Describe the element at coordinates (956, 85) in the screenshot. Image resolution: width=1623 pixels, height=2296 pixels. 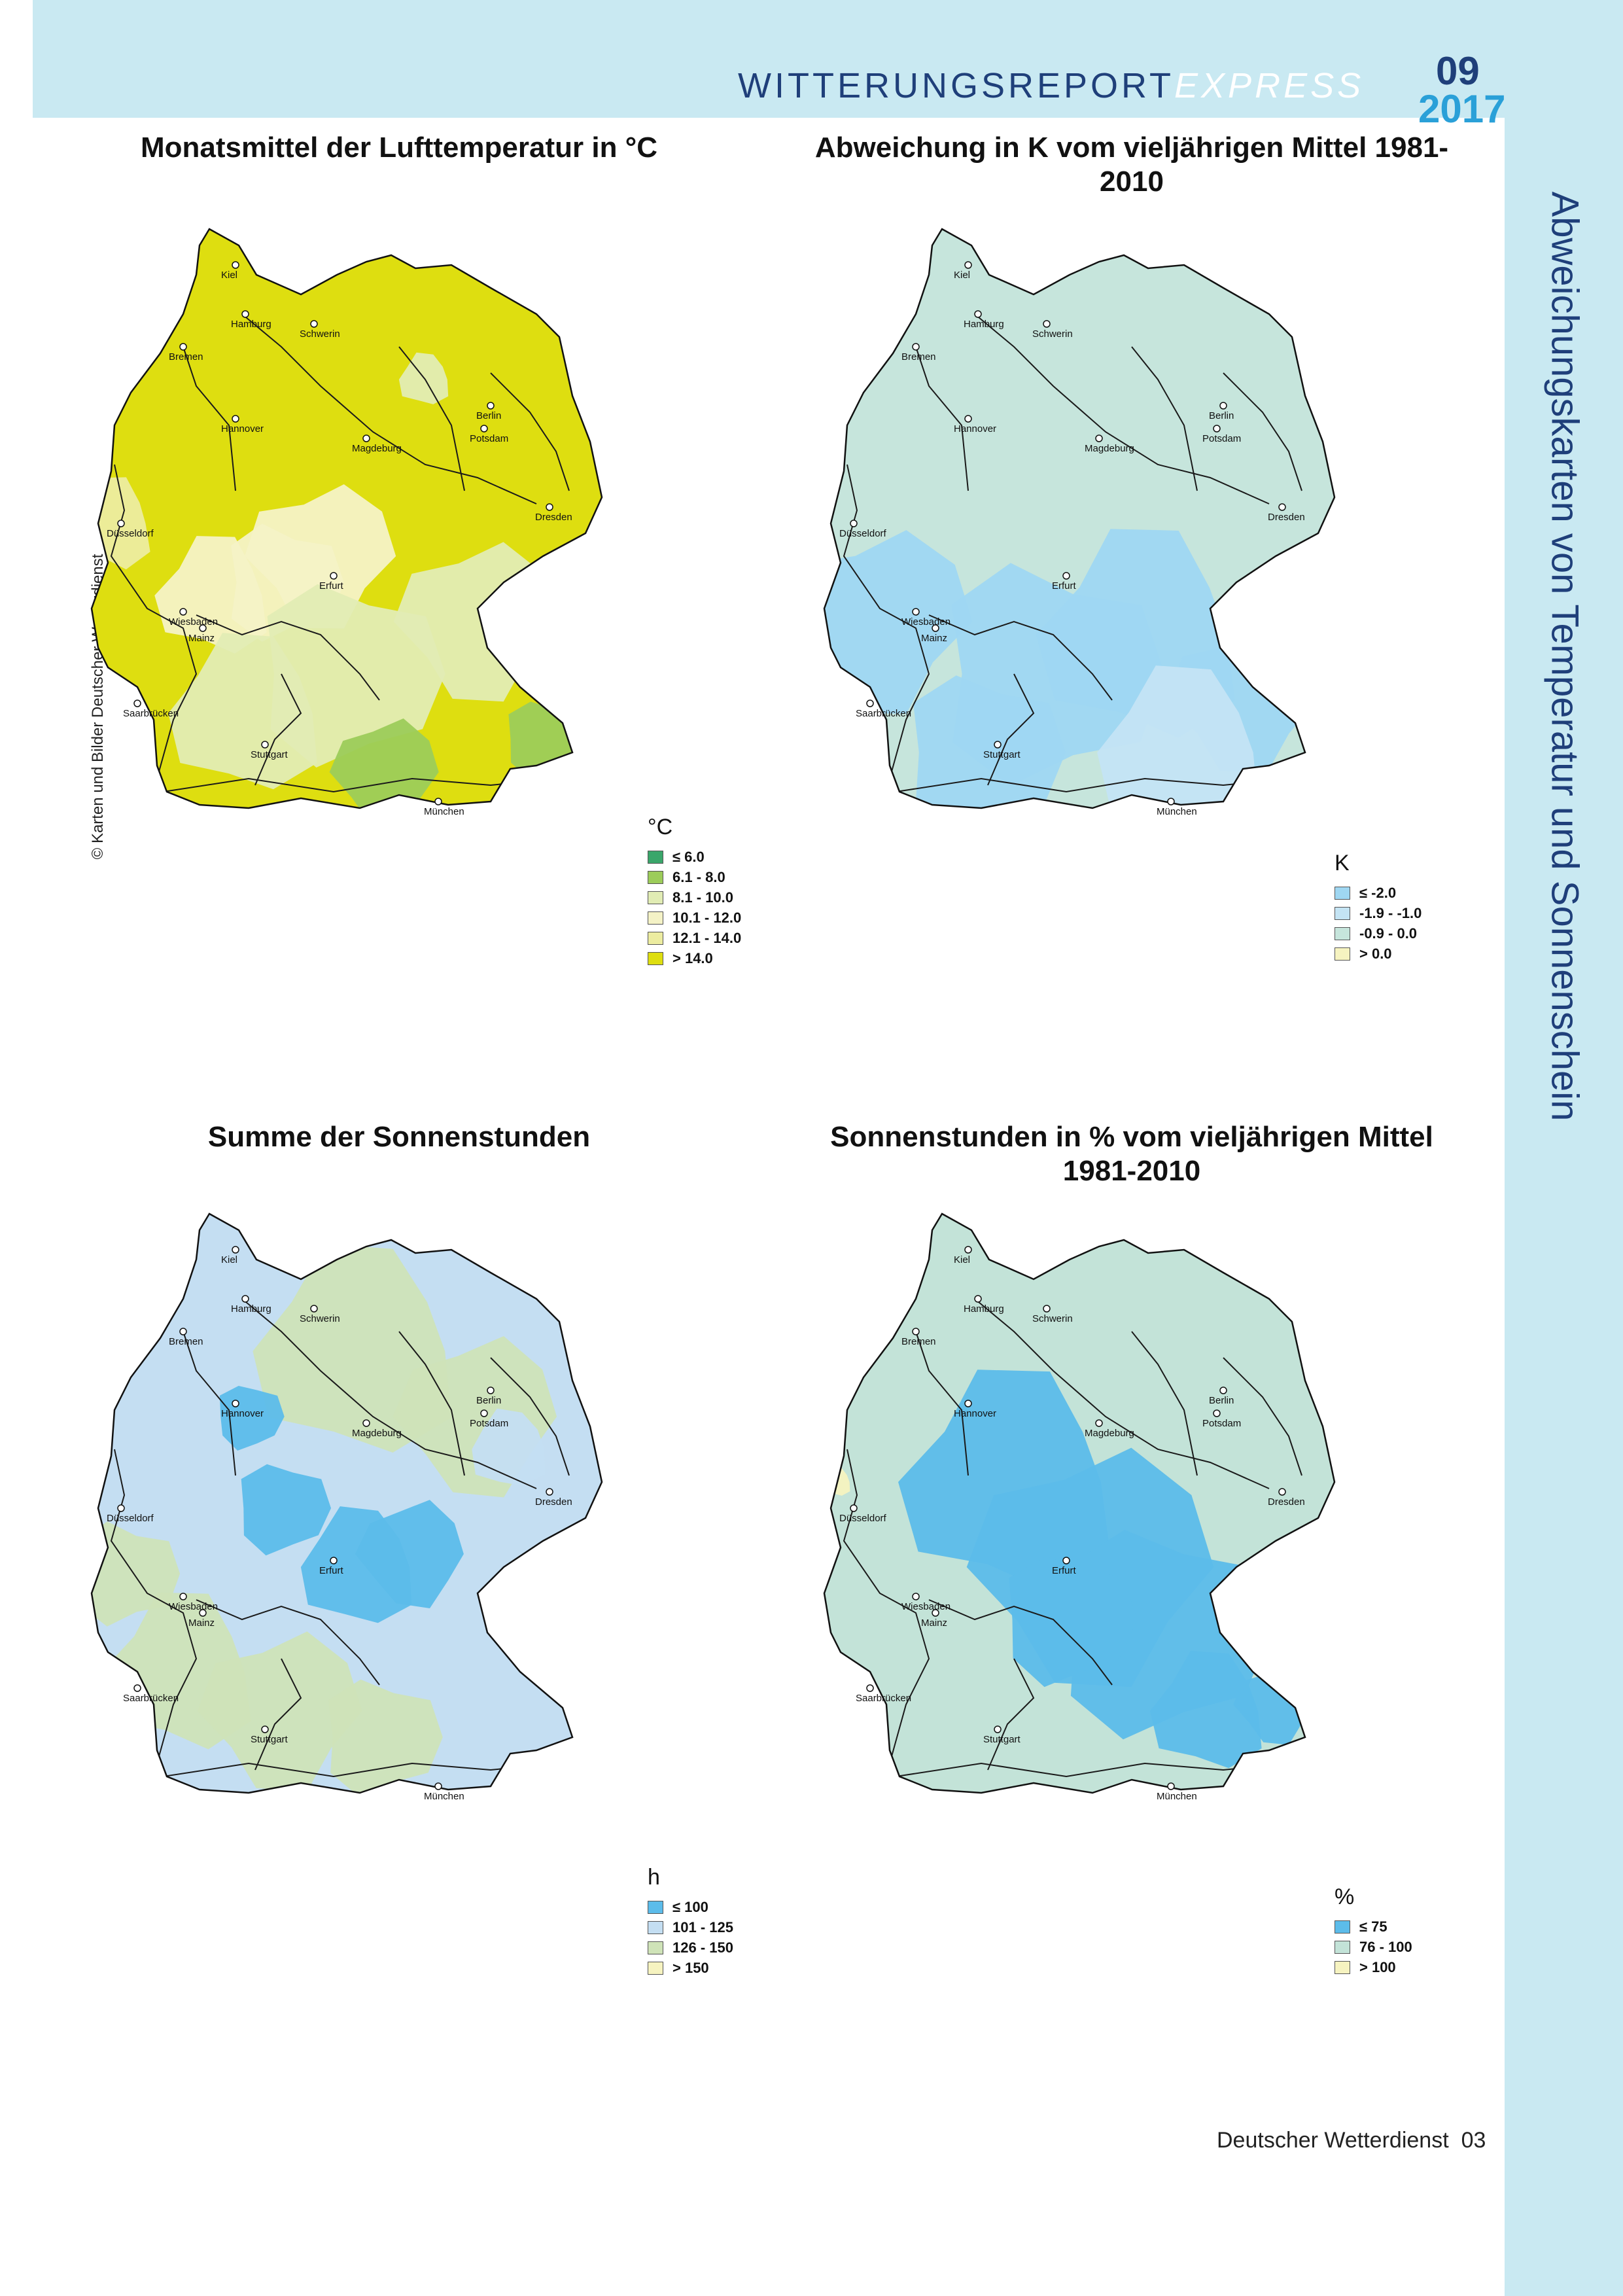
I see `brand-main: WITTERUNGSREPORT` at that location.